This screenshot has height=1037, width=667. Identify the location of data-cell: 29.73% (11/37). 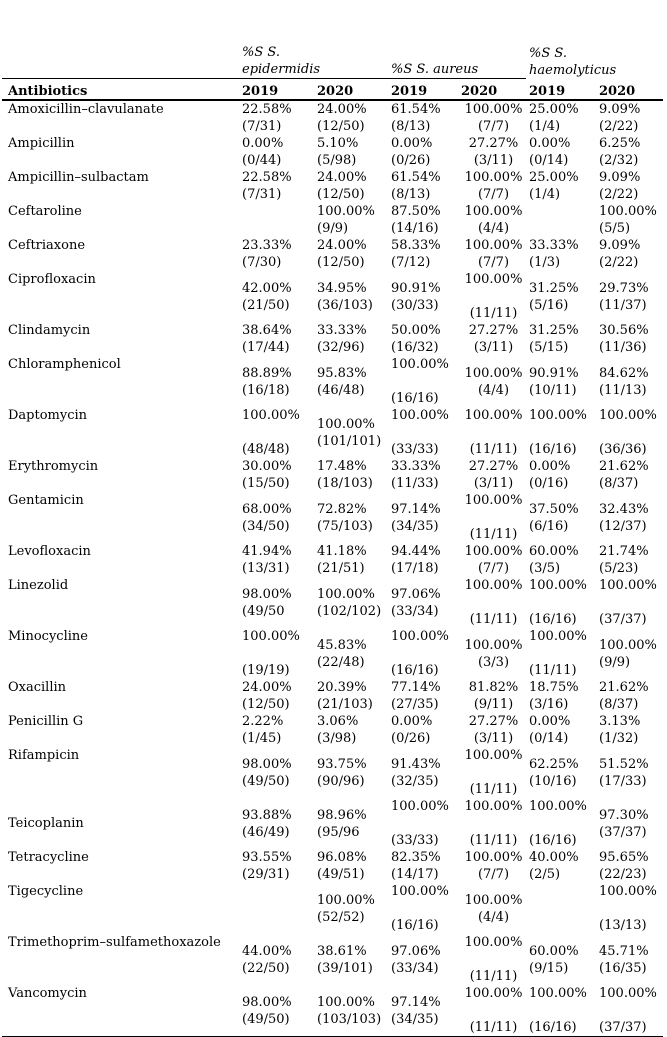
(629, 296).